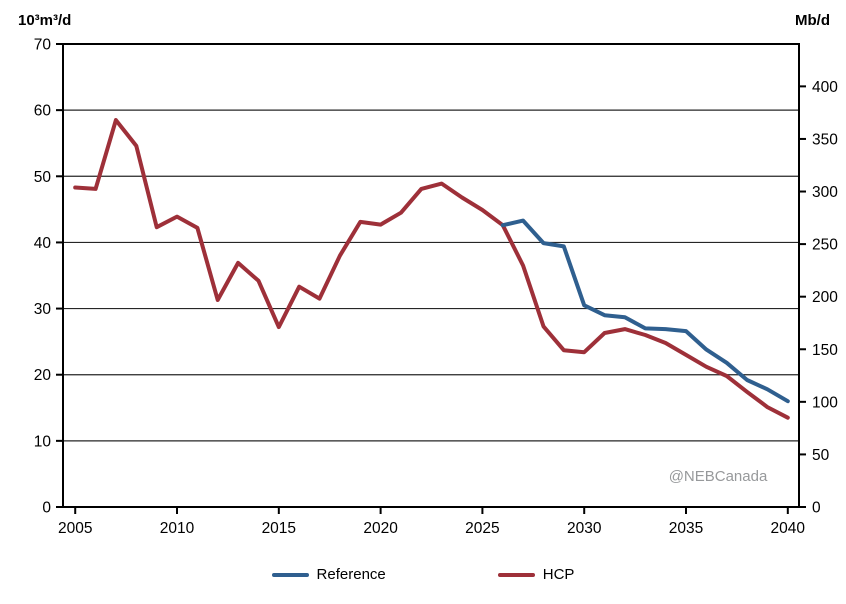  What do you see at coordinates (351, 574) in the screenshot?
I see `legend-label-reference: Reference` at bounding box center [351, 574].